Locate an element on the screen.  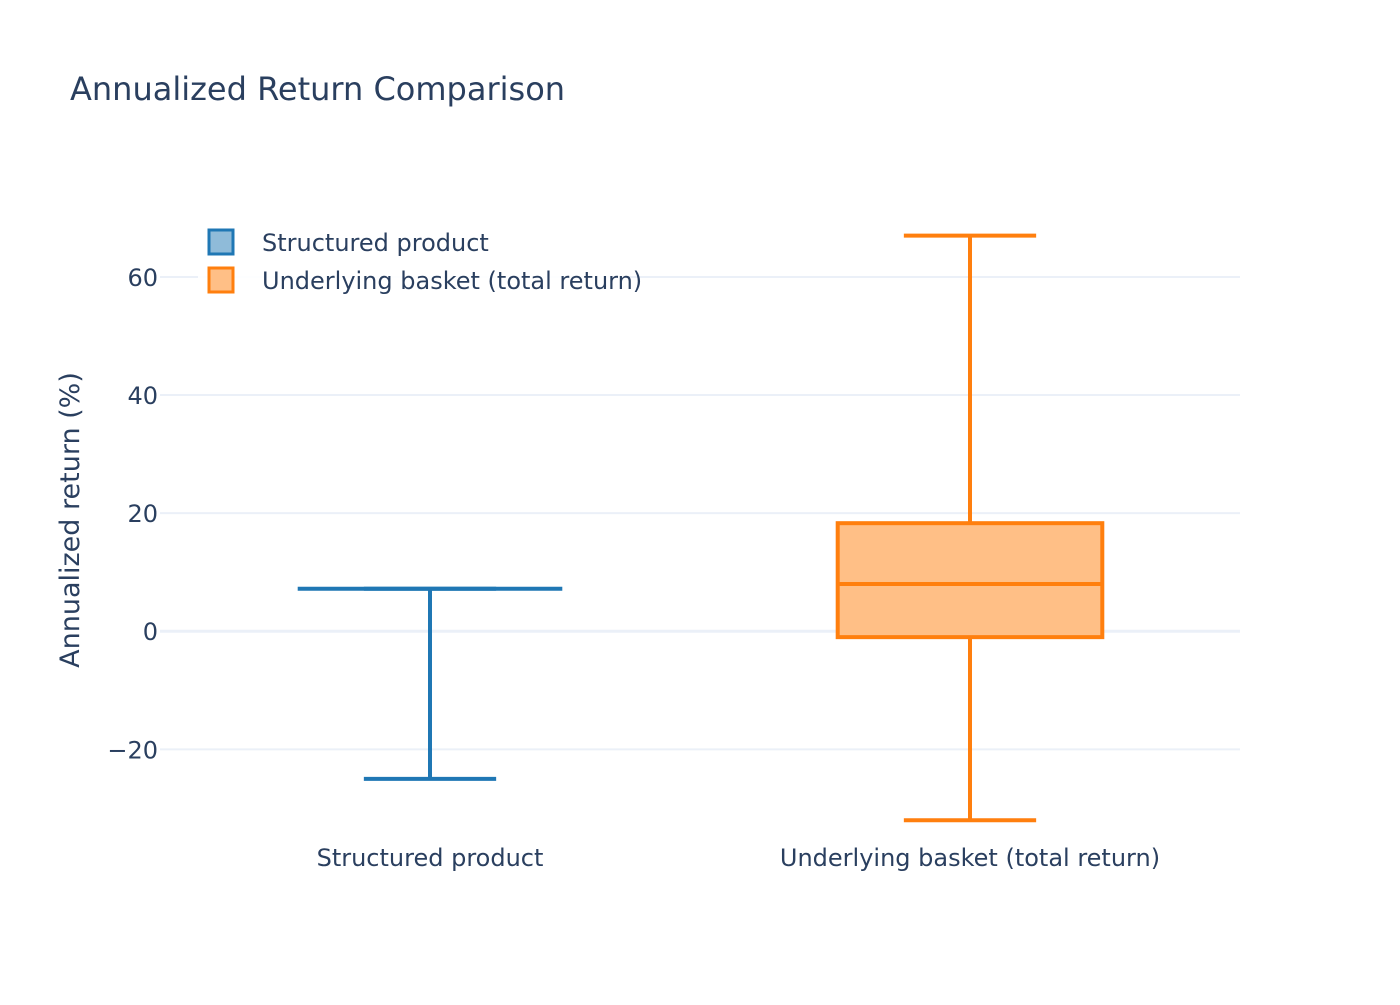
y-tick-label: 40 is located at coordinates (142, 396).